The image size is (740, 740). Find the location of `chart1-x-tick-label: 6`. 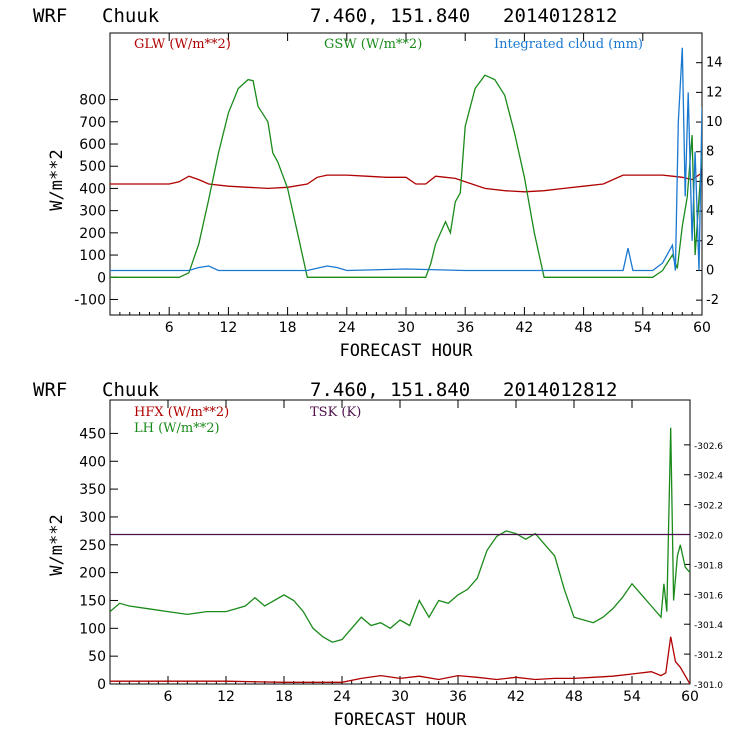

chart1-x-tick-label: 6 is located at coordinates (169, 328).